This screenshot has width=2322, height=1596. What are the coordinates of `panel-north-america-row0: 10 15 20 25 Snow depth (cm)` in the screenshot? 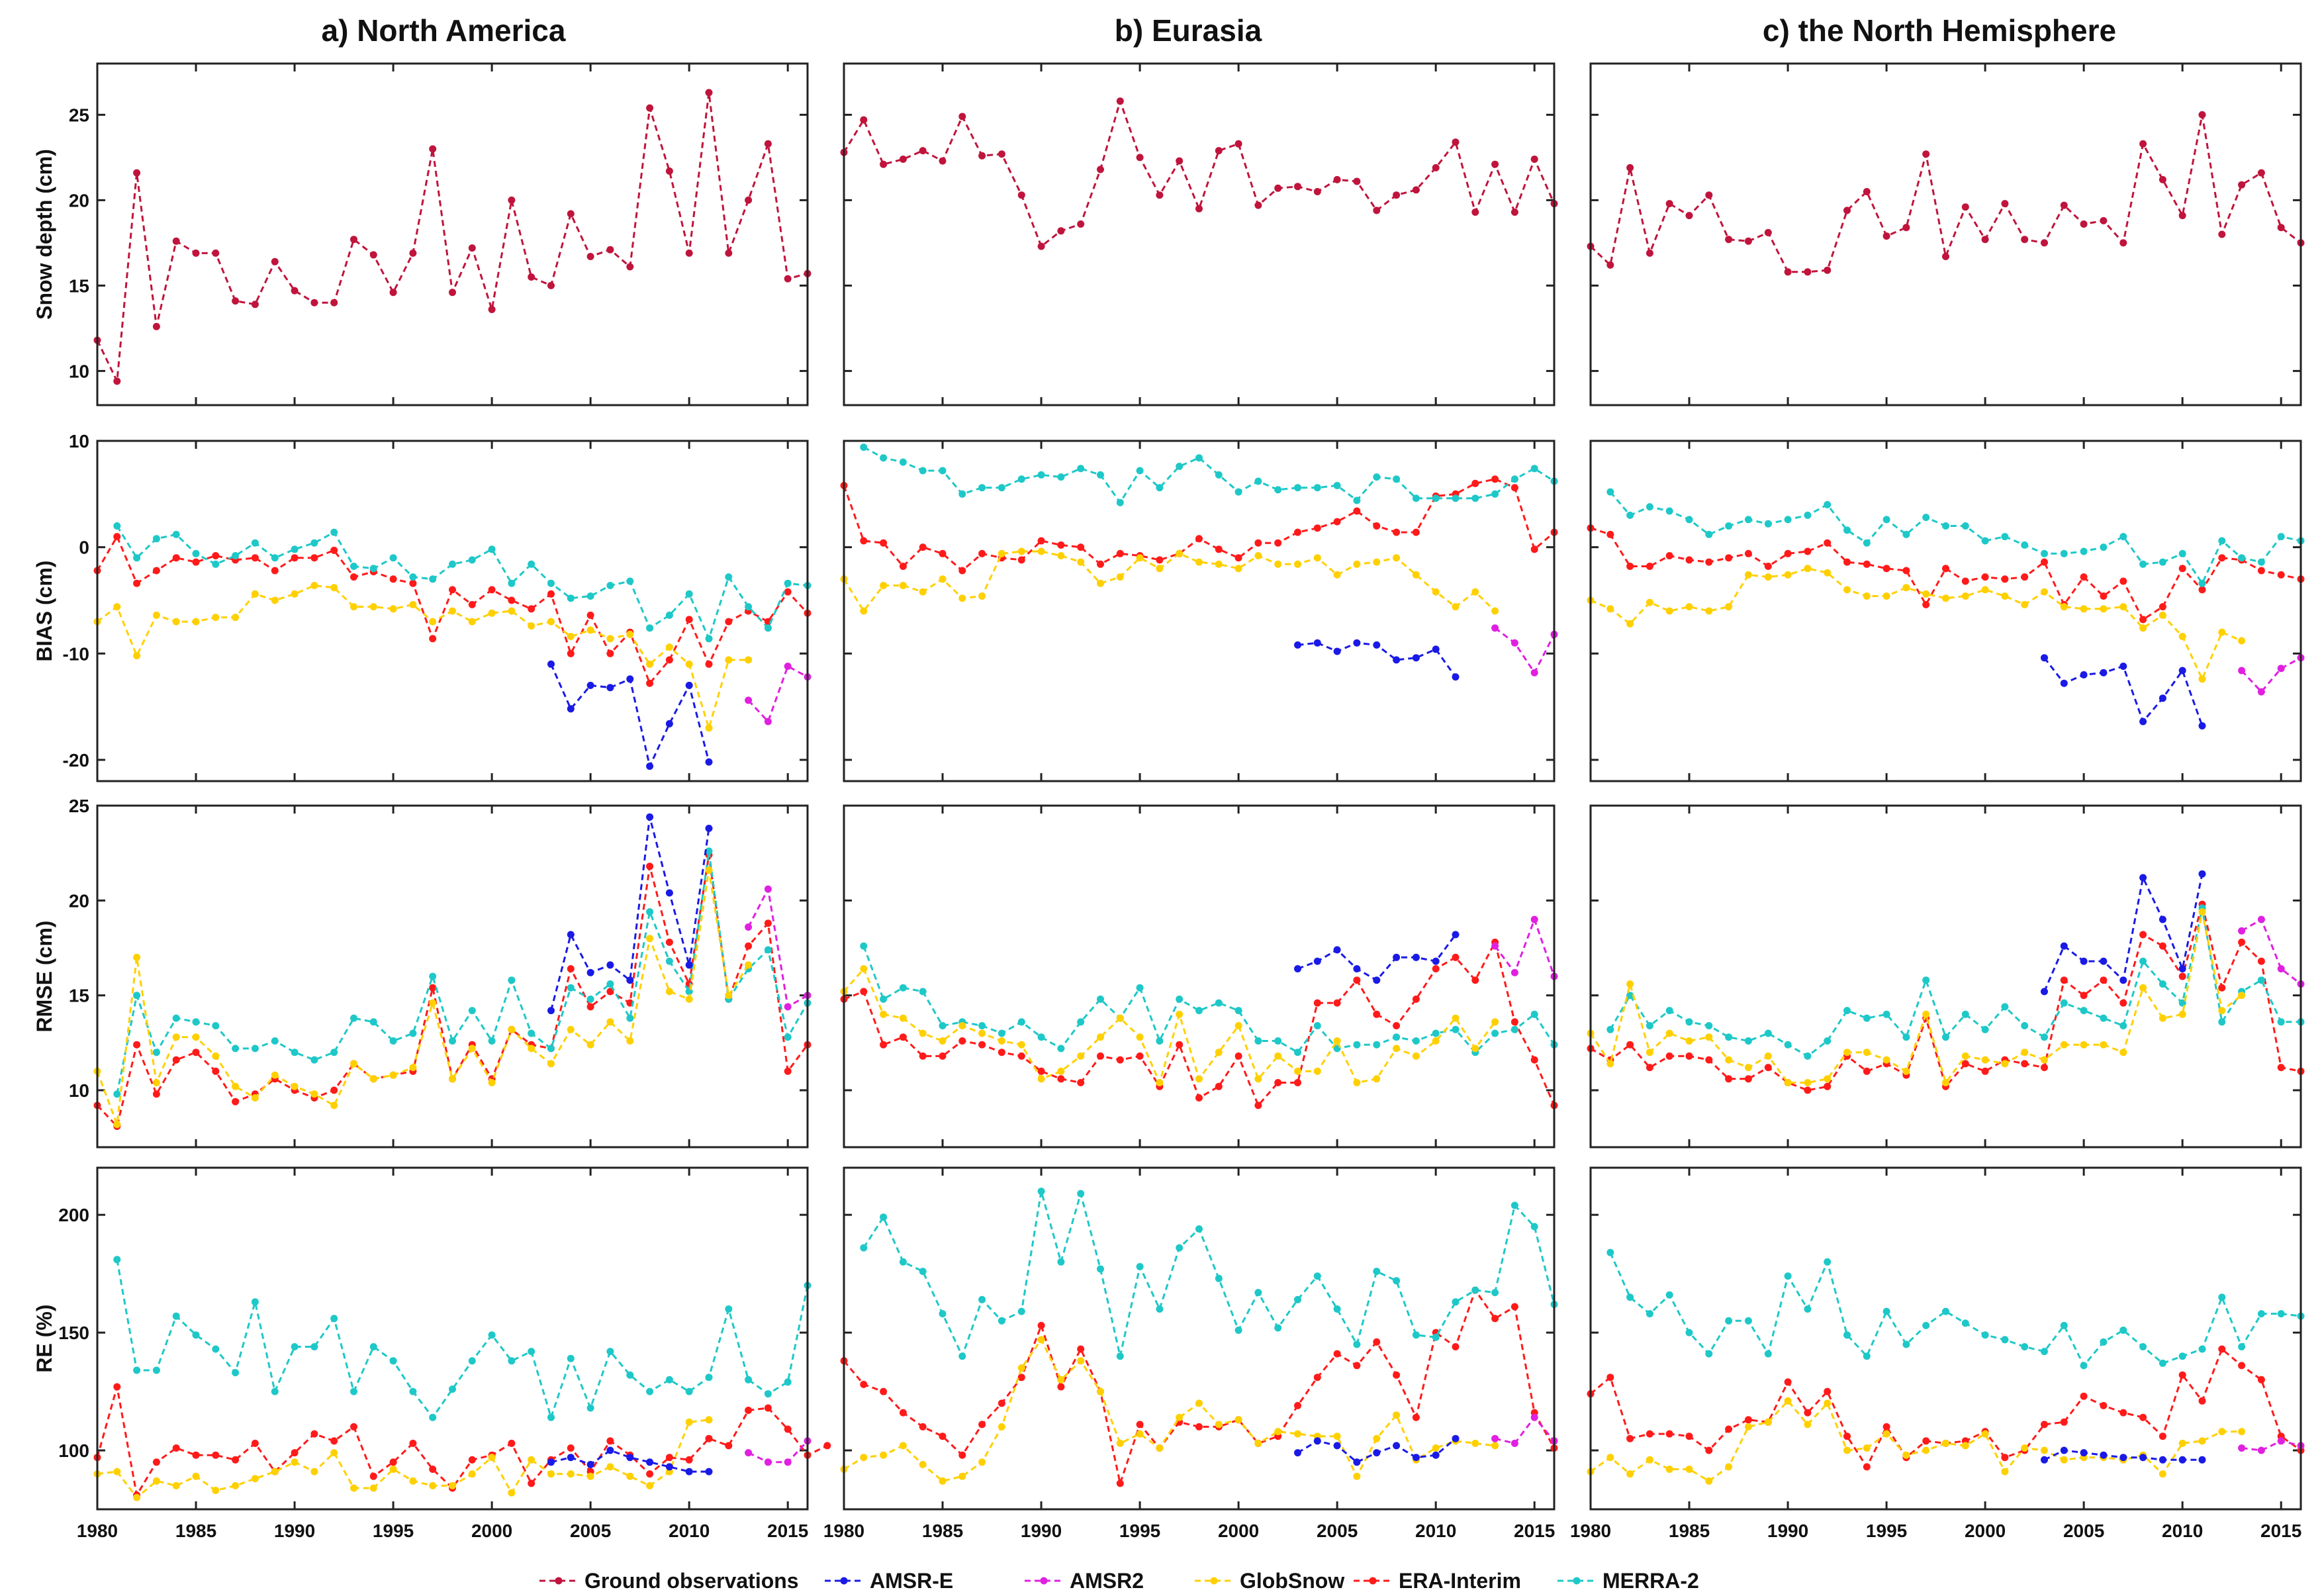 It's located at (422, 234).